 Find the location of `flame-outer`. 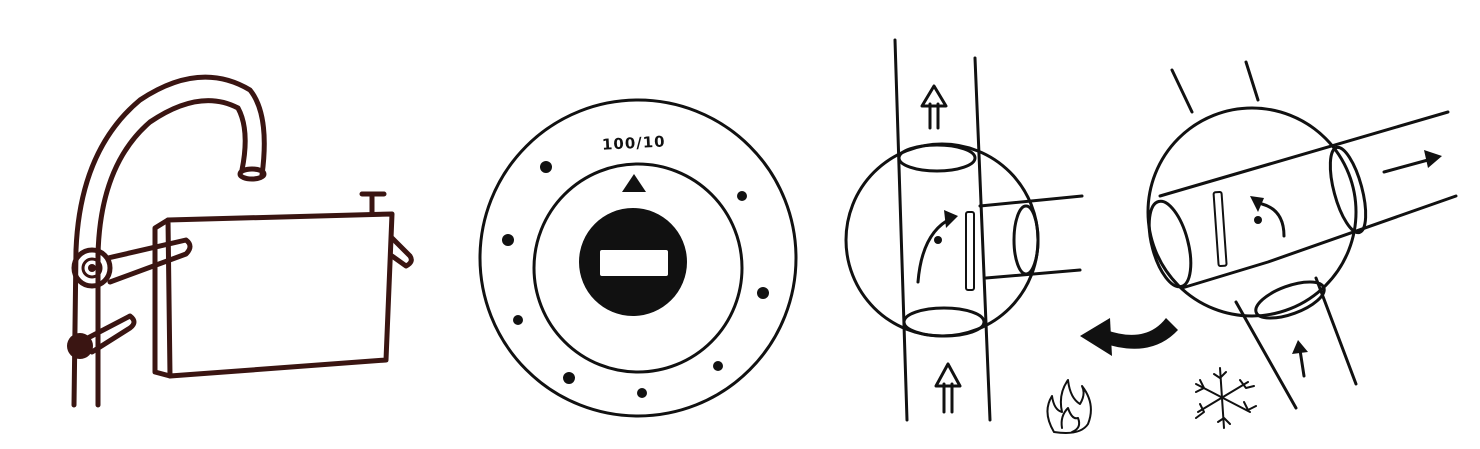

flame-outer is located at coordinates (1069, 406).